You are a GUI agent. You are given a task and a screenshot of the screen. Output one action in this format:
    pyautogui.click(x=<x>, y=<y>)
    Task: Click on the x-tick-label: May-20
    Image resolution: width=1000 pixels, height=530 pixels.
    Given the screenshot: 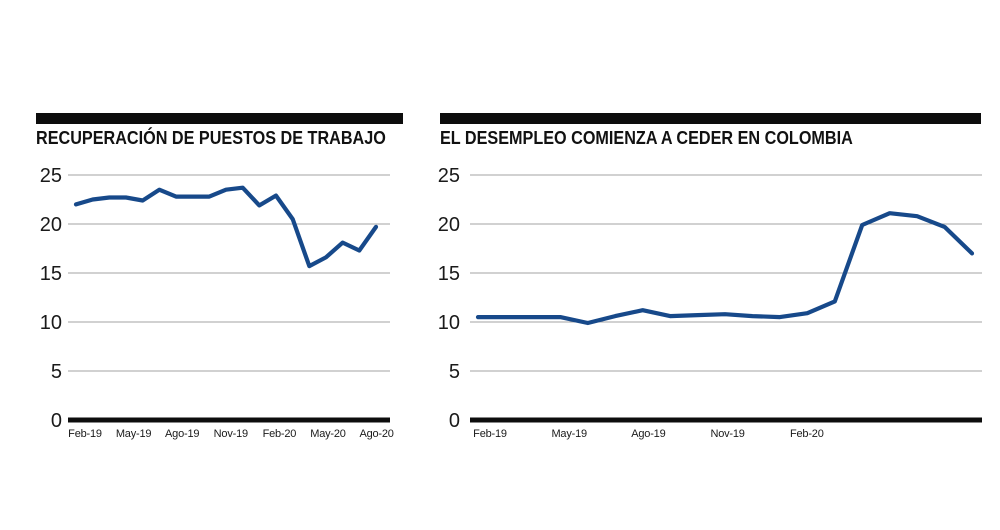 What is the action you would take?
    pyautogui.click(x=328, y=434)
    